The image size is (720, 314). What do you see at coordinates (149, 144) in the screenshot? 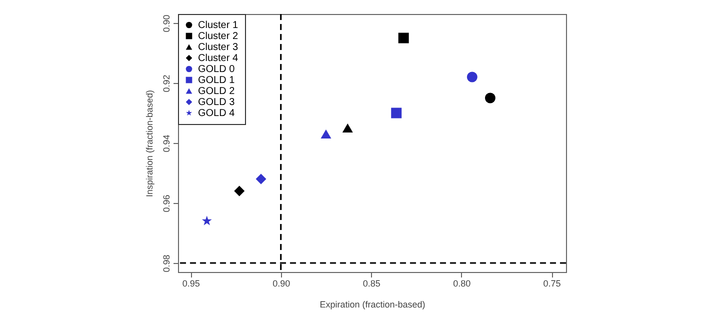
I see `y-axis-title: Inspiration (fraction-based)` at bounding box center [149, 144].